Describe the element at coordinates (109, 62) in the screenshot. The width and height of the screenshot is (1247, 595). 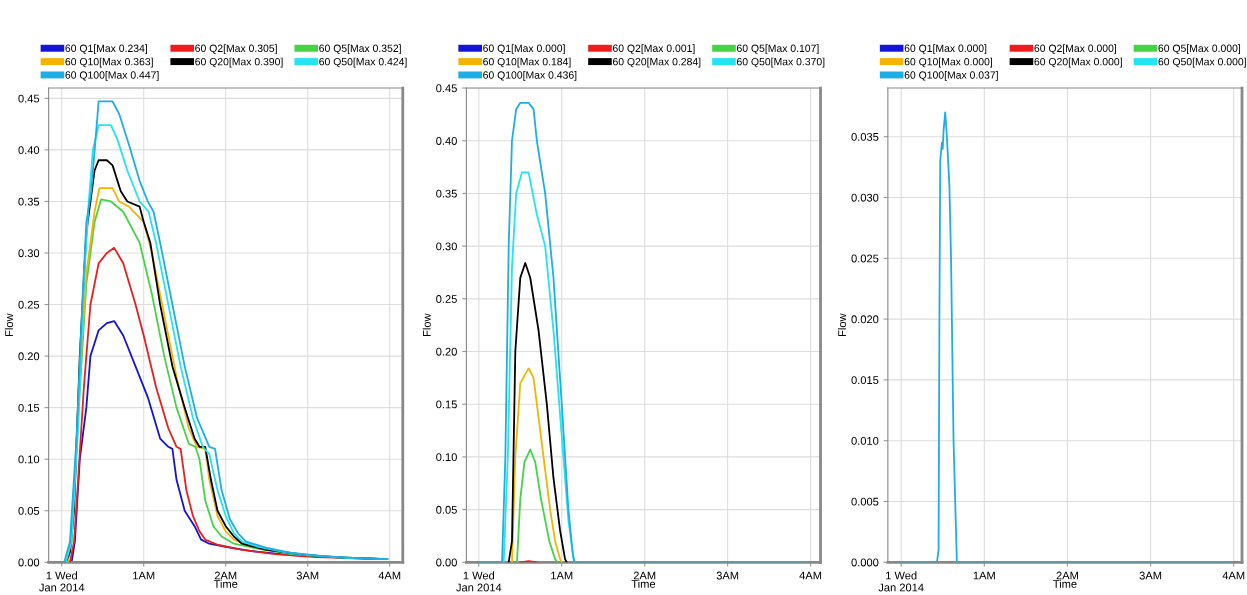
I see `legend-label: 60 Q10[Max 0.363]` at that location.